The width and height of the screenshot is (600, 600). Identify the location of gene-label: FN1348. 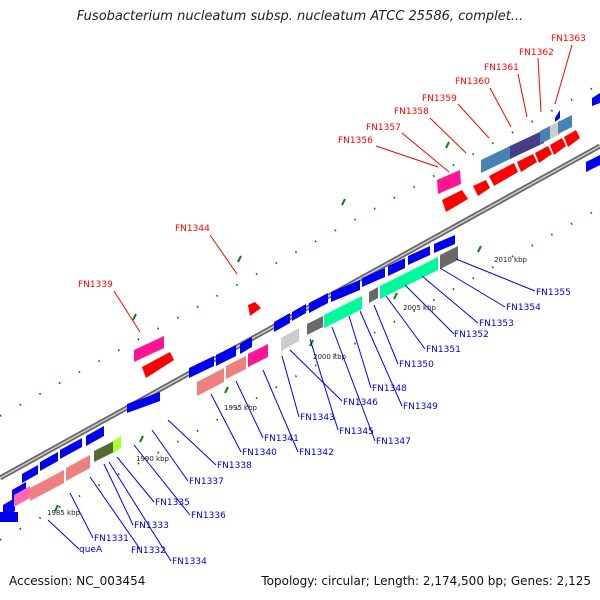
(389, 389).